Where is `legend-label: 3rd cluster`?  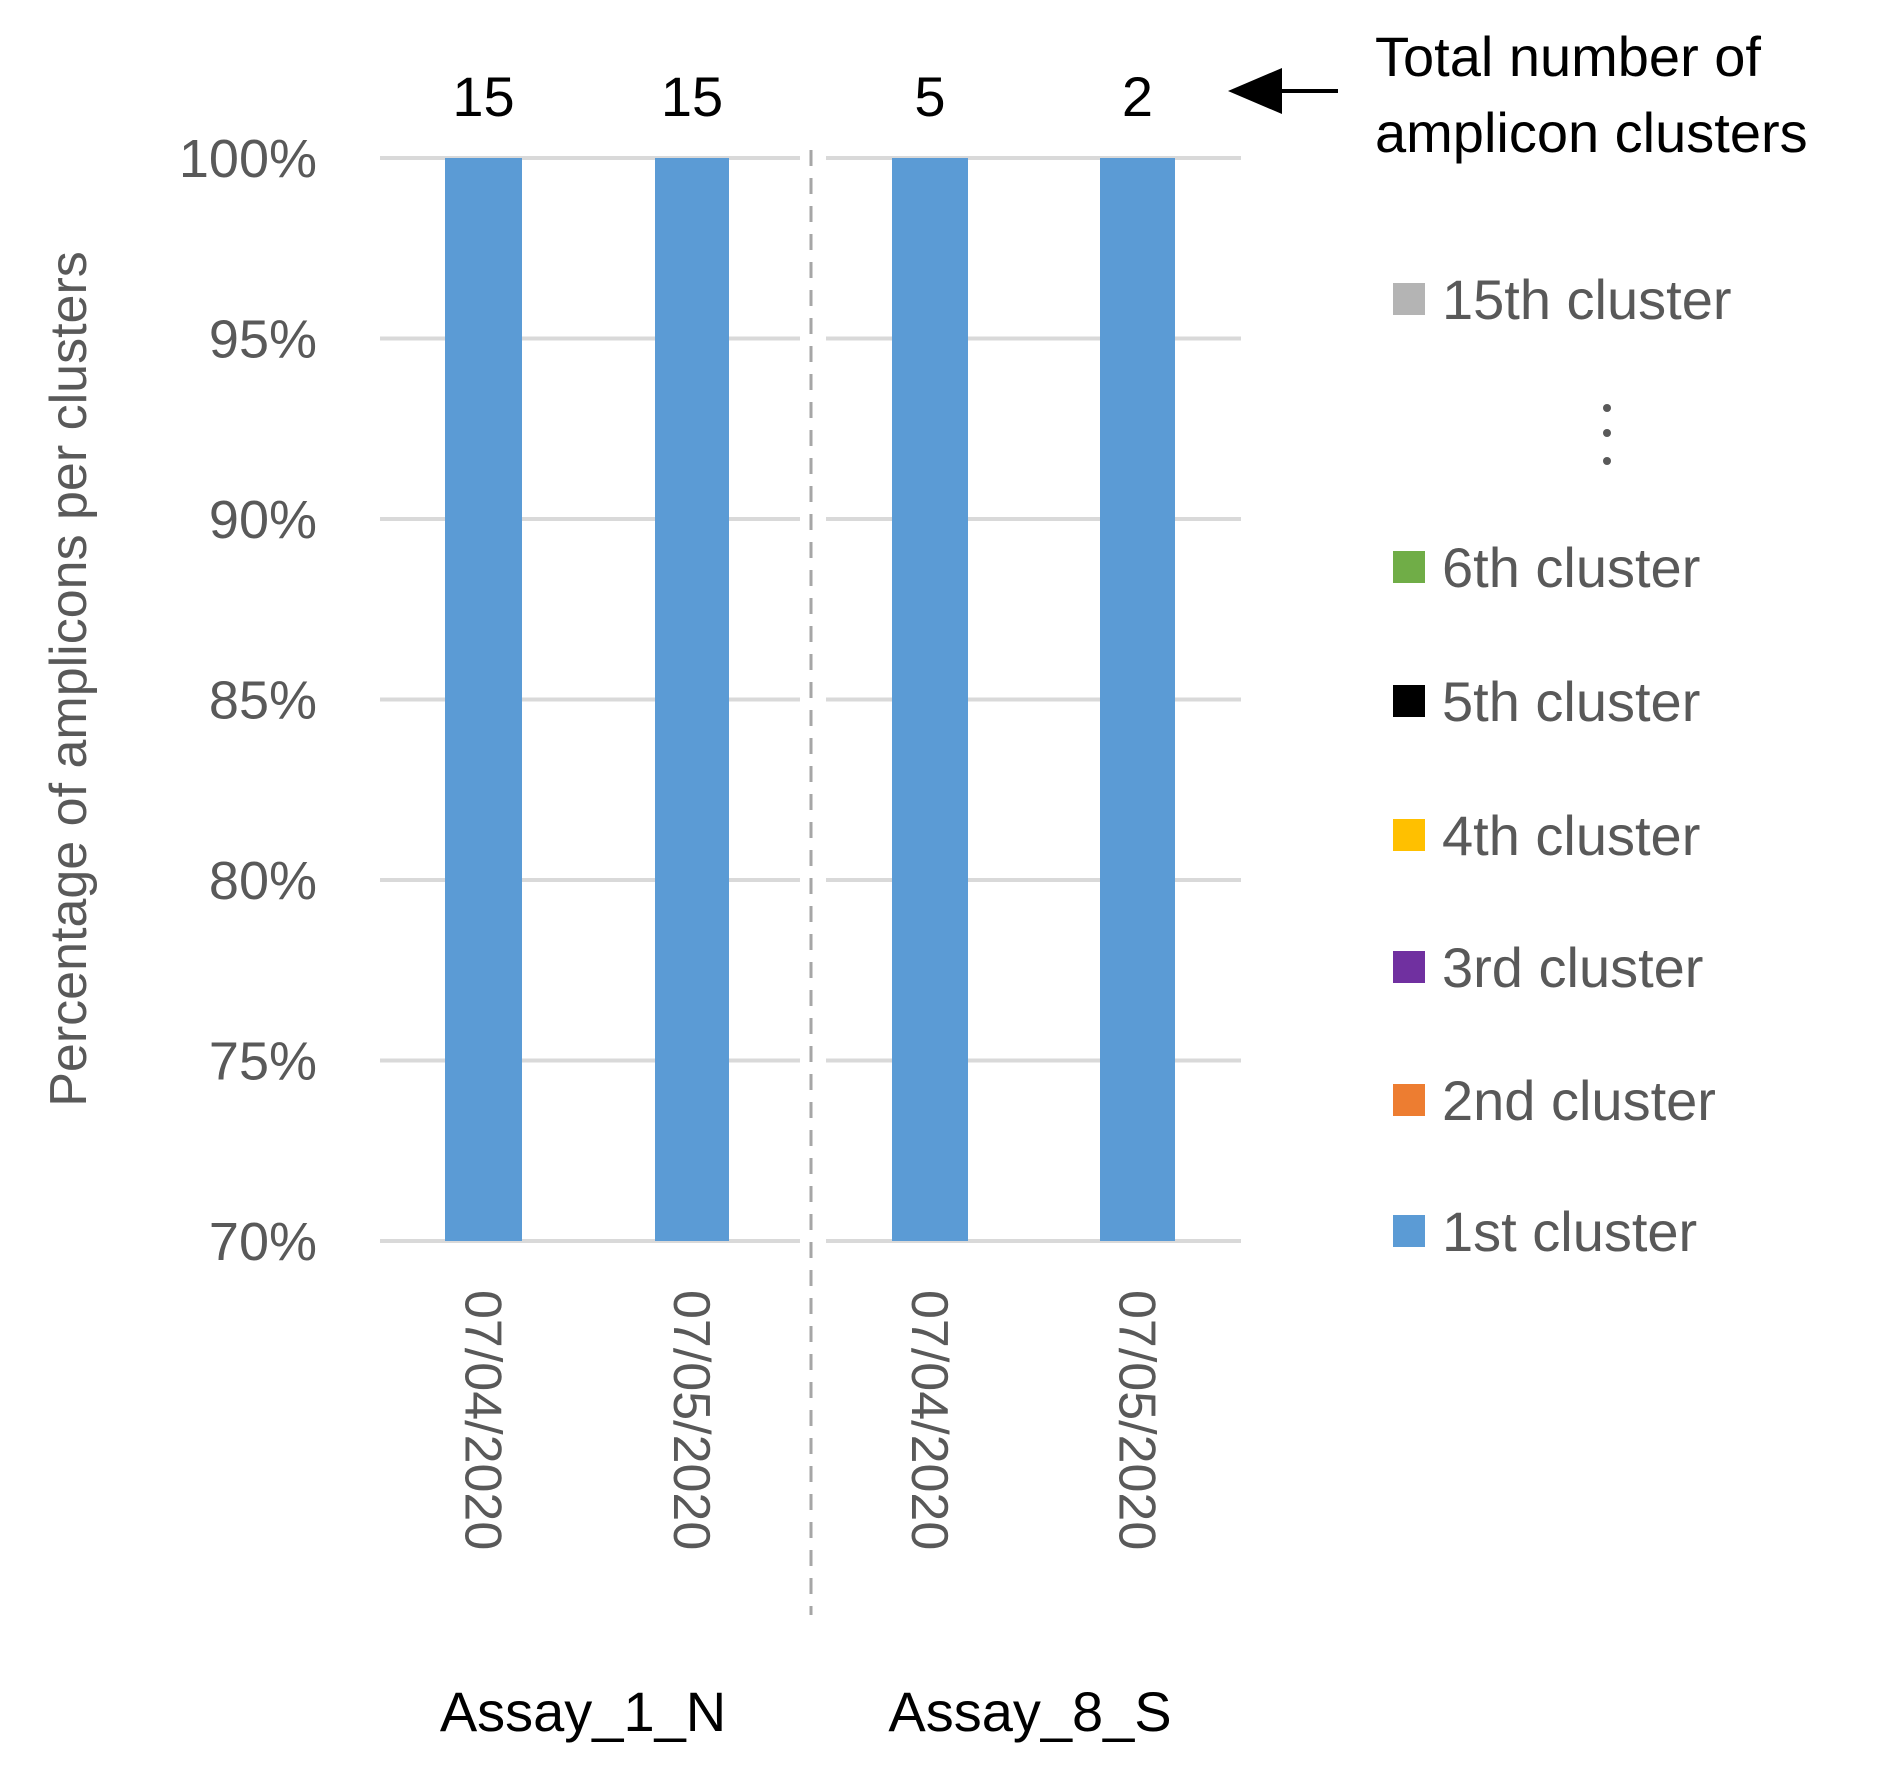
legend-label: 3rd cluster is located at coordinates (1572, 967).